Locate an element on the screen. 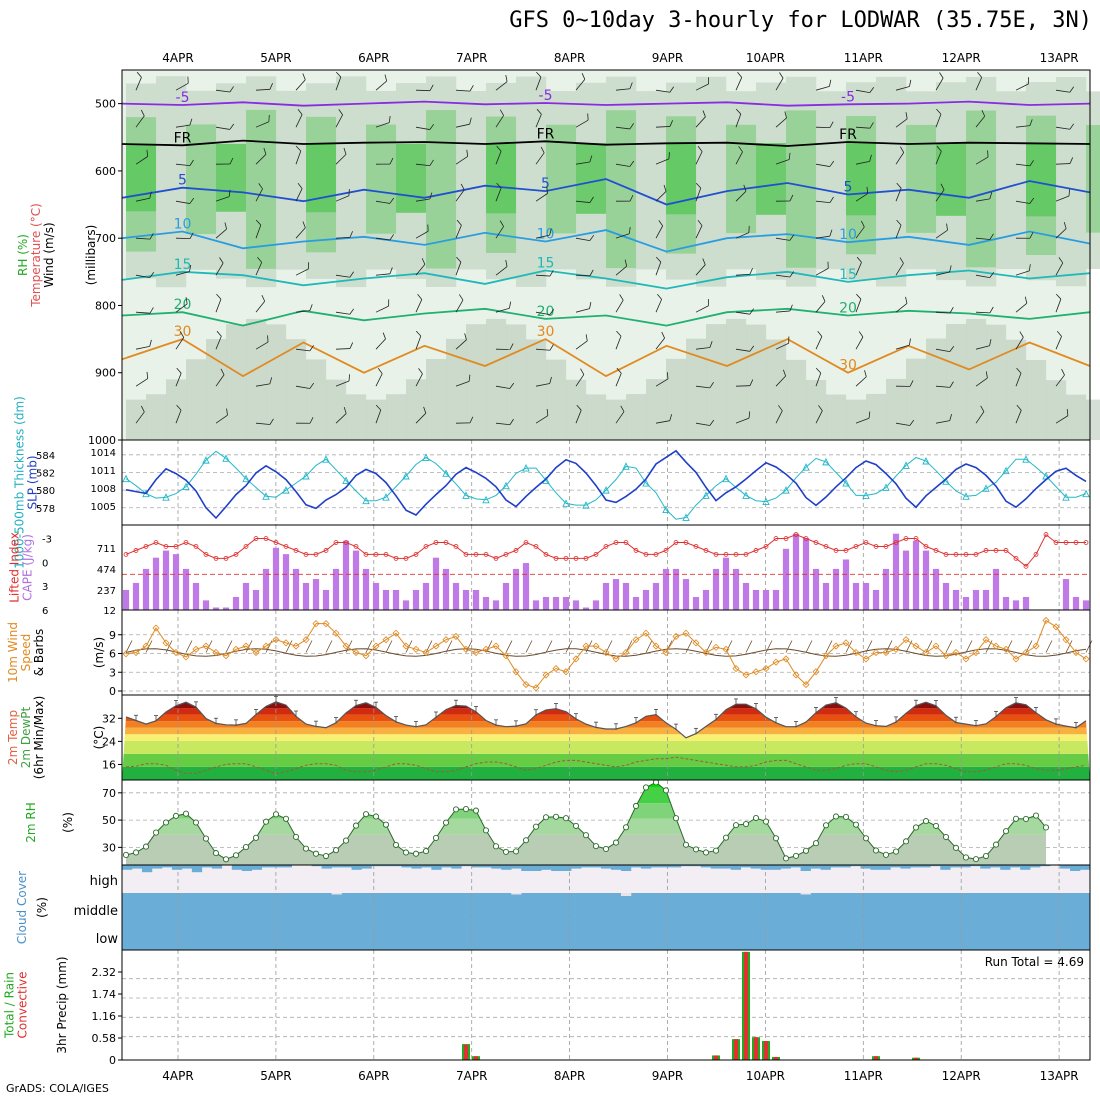  y-tick-label: 0 is located at coordinates (112, 1060).